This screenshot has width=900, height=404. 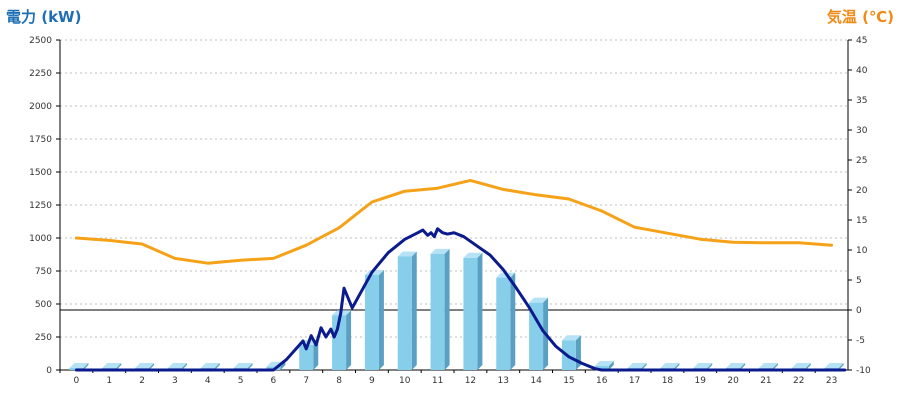 I want to click on x-tick-label: 1, so click(x=109, y=381).